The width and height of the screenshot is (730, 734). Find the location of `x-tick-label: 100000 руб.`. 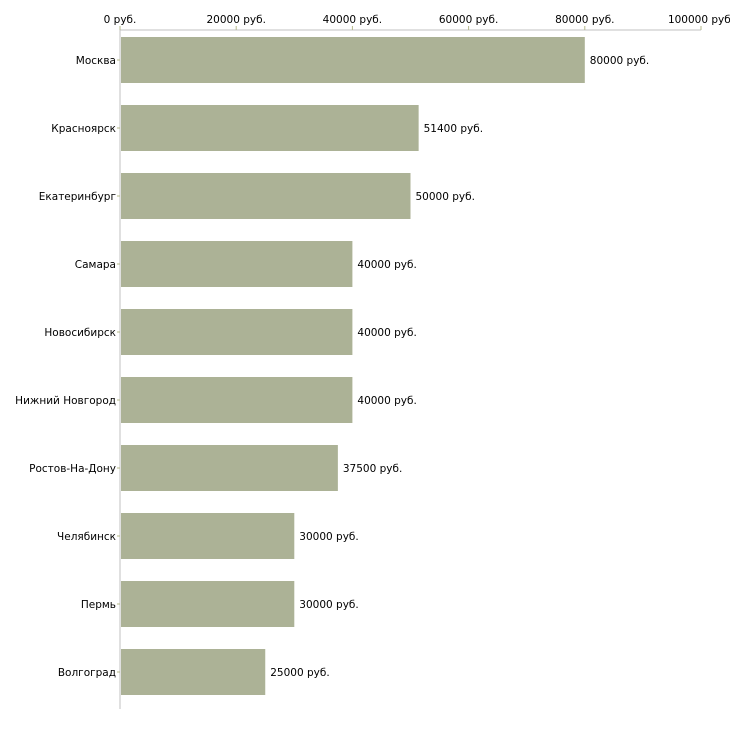

x-tick-label: 100000 руб. is located at coordinates (699, 20).